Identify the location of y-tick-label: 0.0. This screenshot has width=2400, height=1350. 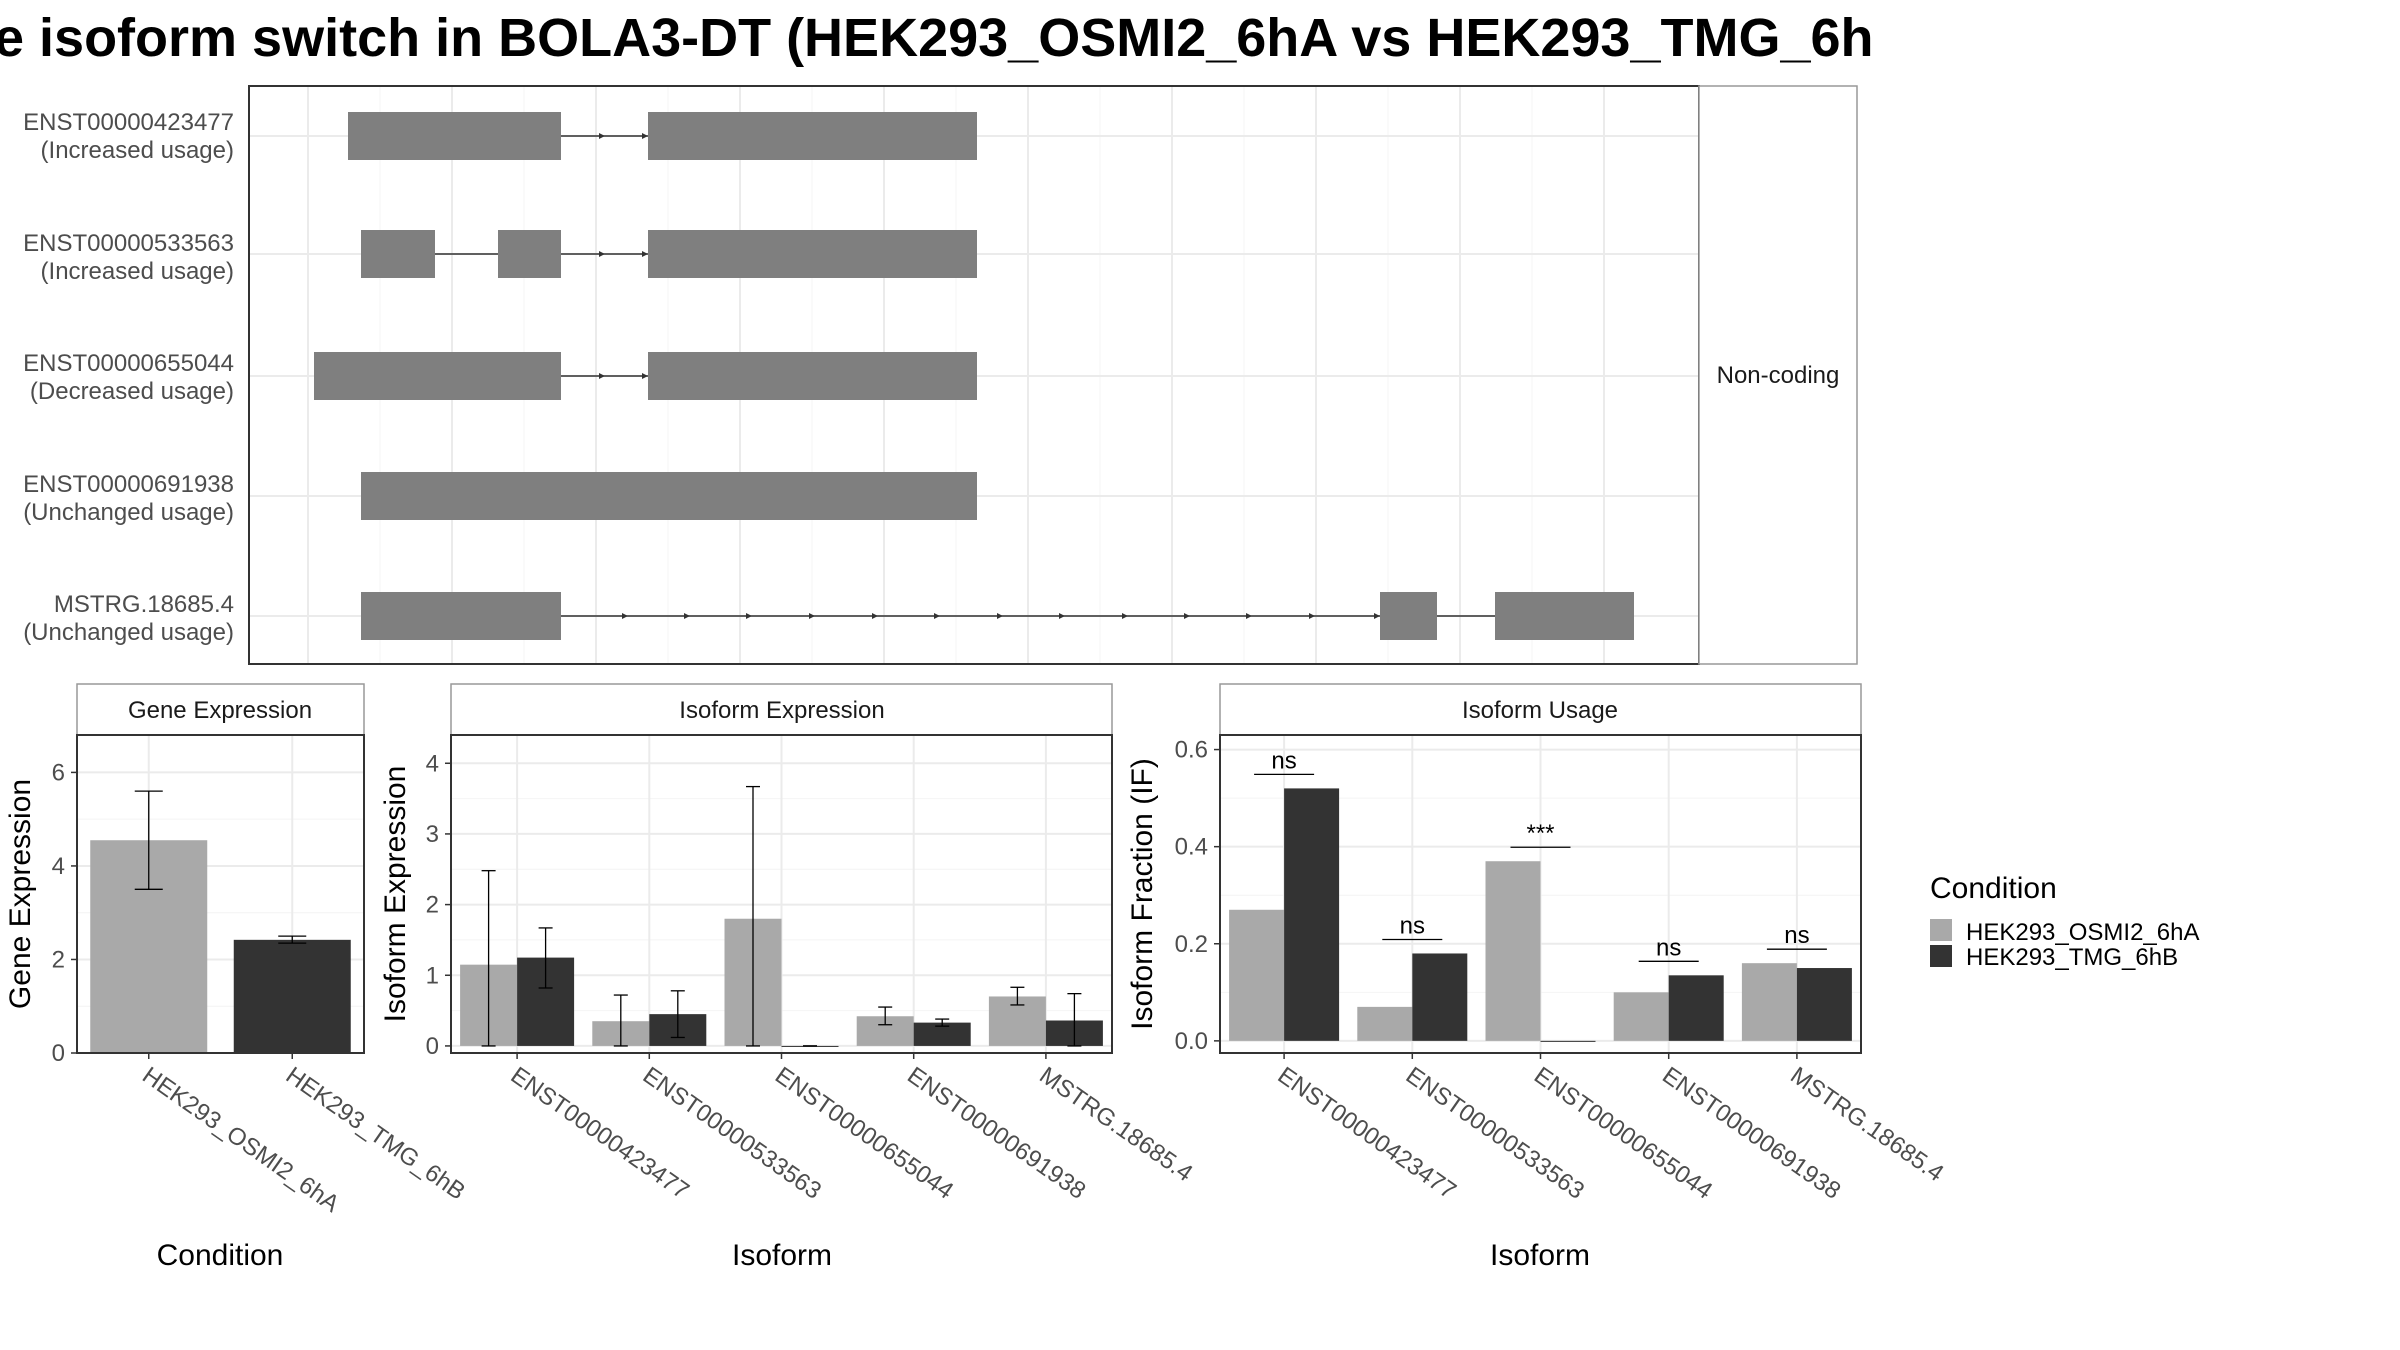
(1191, 1041).